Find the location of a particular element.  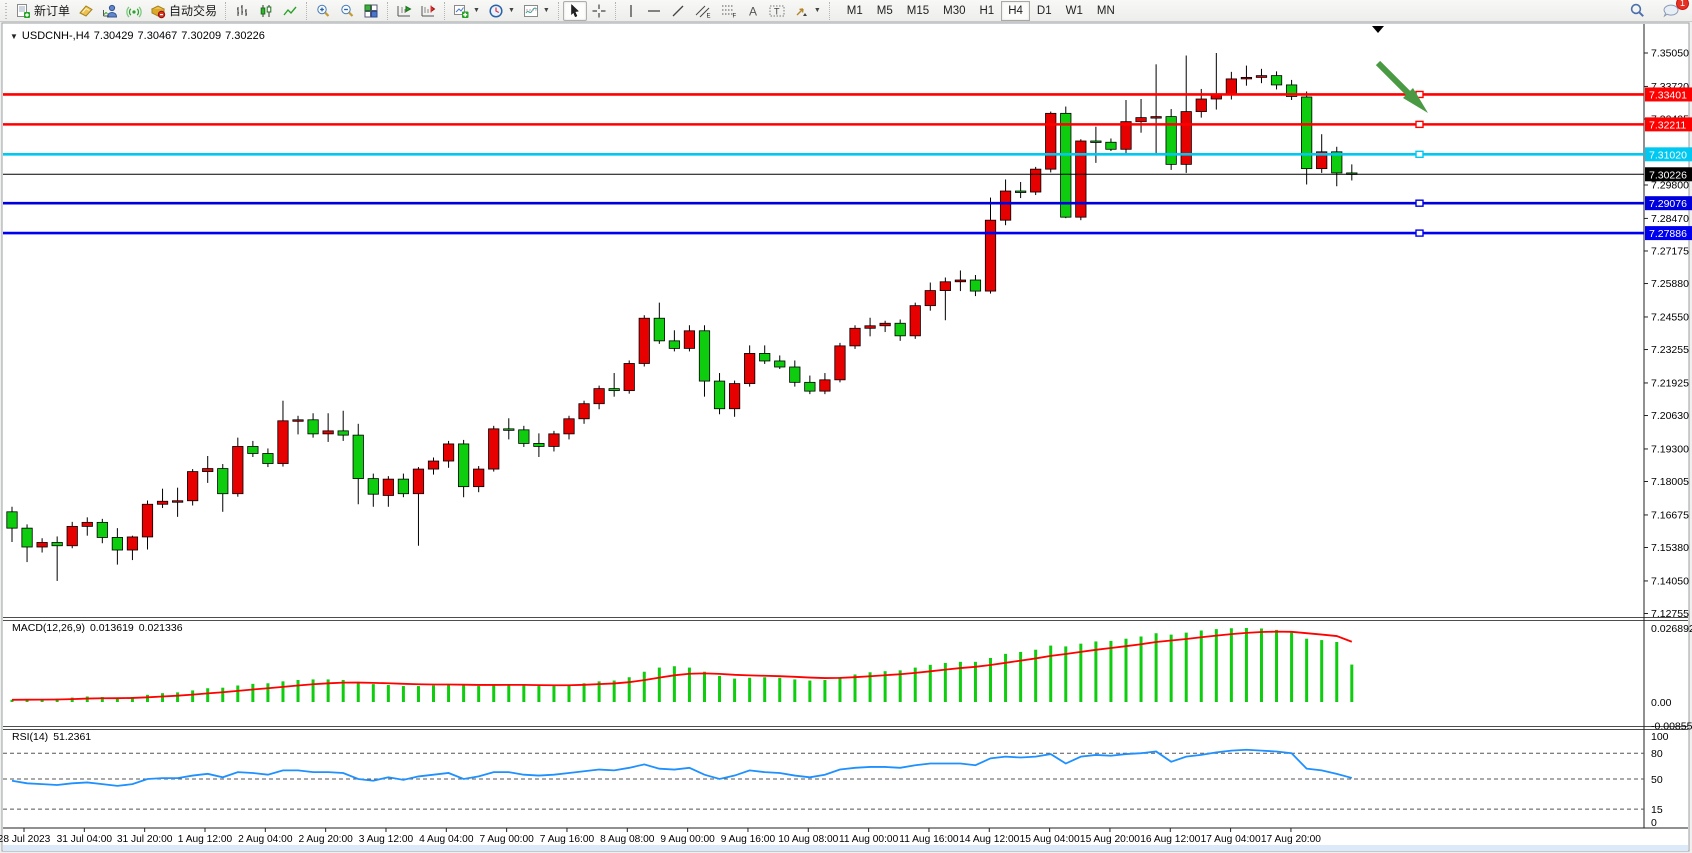

line-chart-button is located at coordinates (290, 11).